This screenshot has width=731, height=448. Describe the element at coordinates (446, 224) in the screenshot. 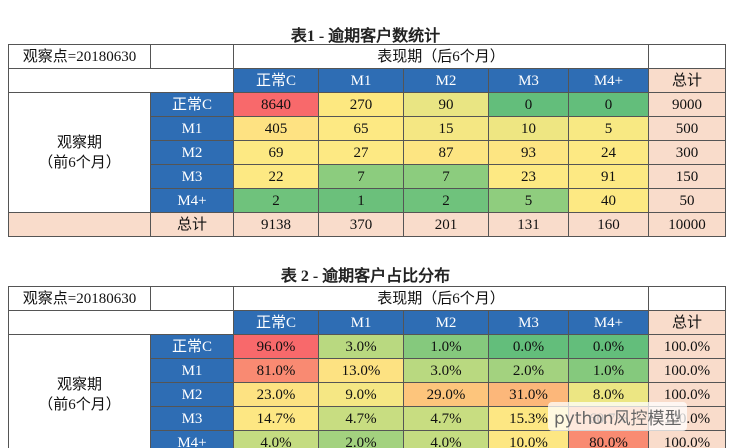

I see `value-cell: 201` at that location.